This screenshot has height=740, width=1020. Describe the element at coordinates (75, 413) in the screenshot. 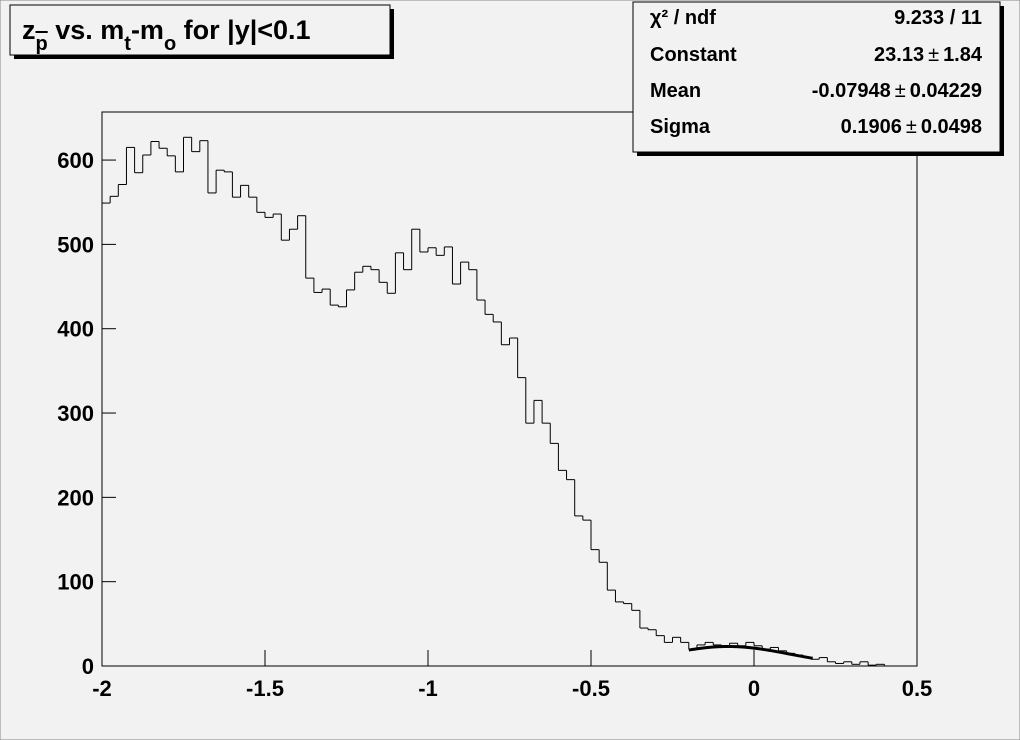

I see `y-tick-label: 300` at that location.